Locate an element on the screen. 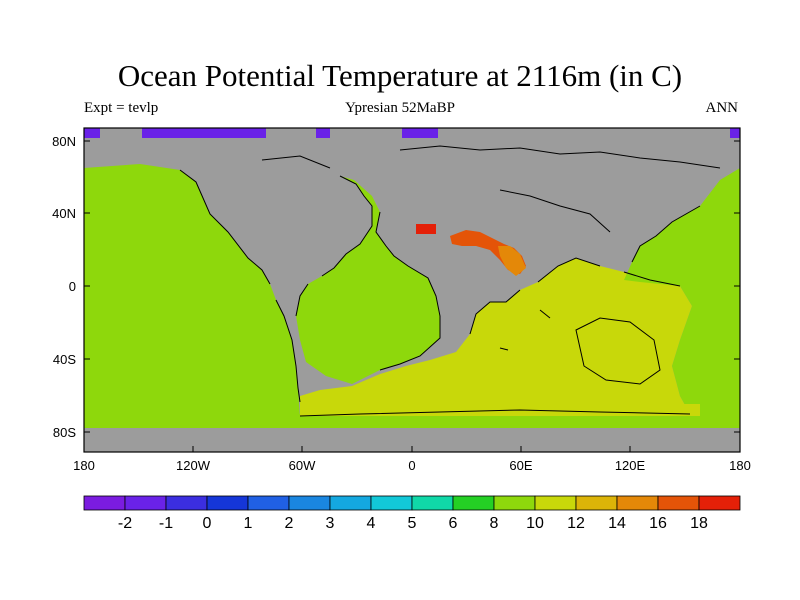  colorbar-label: 16 is located at coordinates (658, 523).